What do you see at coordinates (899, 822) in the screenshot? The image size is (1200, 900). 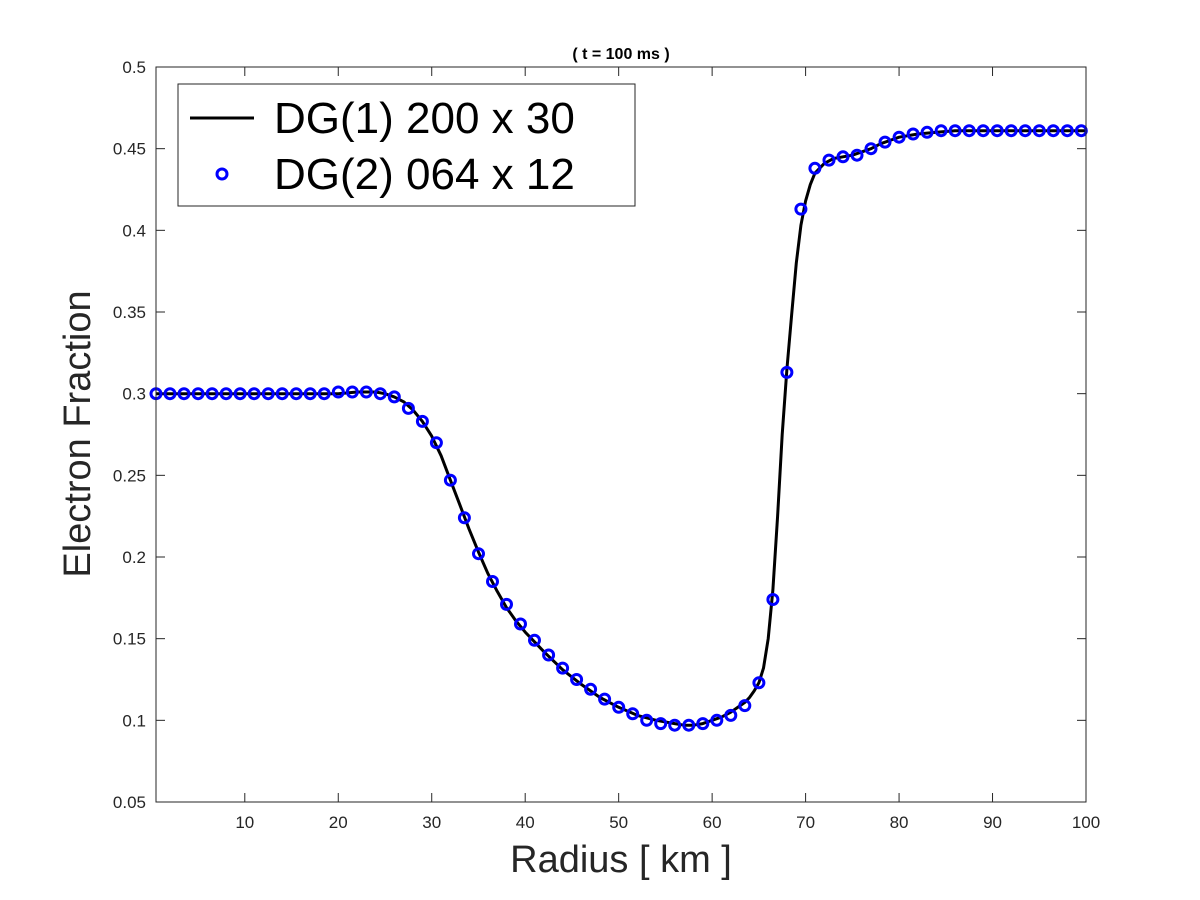 I see `x-tick-label: 80` at bounding box center [899, 822].